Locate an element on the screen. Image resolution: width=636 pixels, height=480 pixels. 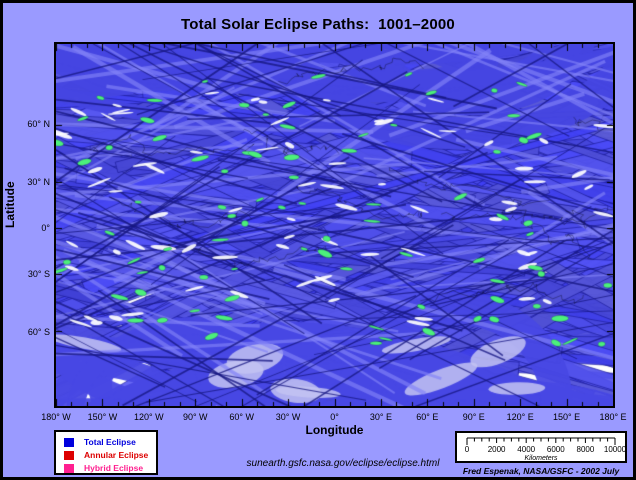
x-tick-label: 180° E is located at coordinates (613, 417).